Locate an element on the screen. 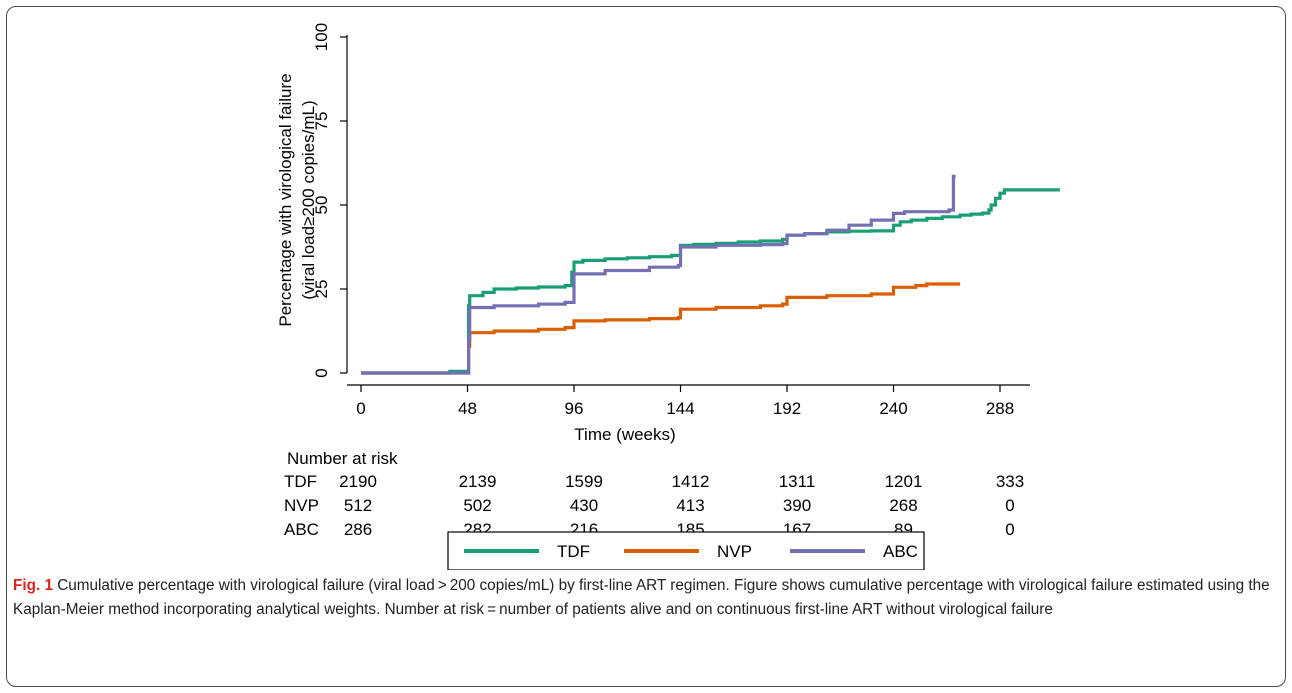  y-tick-label: 0 is located at coordinates (321, 372).